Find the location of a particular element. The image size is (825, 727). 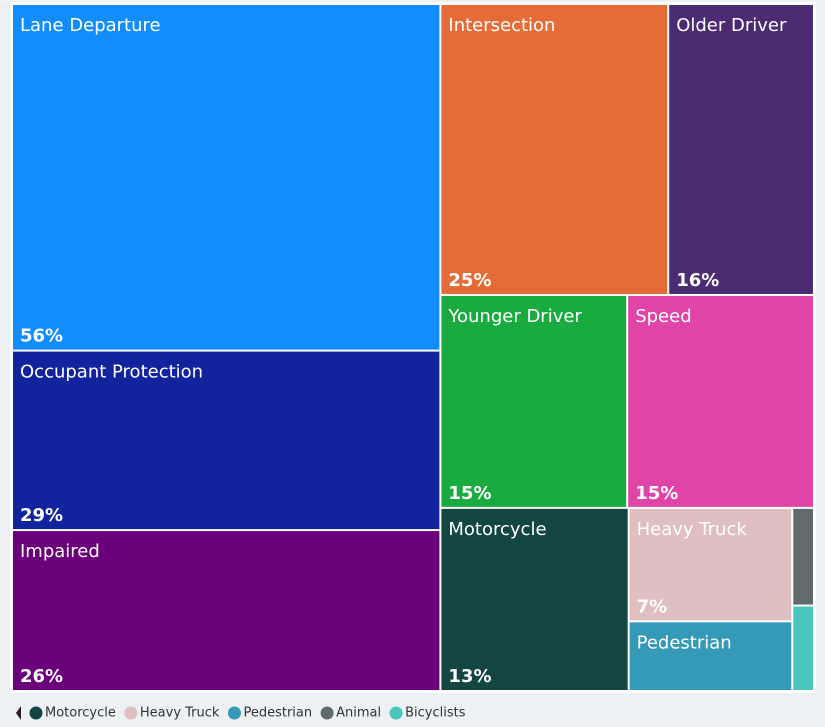

value-label: 7% is located at coordinates (652, 606).